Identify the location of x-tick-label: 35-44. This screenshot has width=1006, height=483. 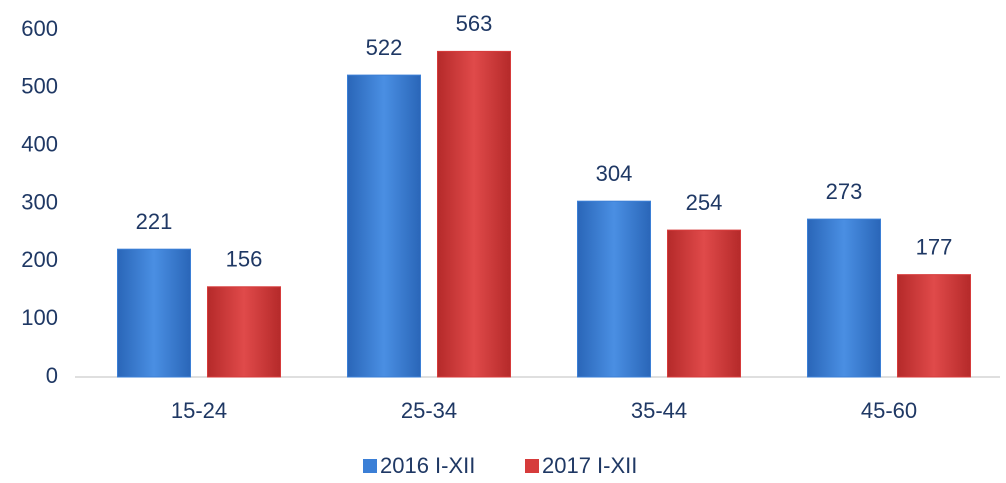
(659, 410).